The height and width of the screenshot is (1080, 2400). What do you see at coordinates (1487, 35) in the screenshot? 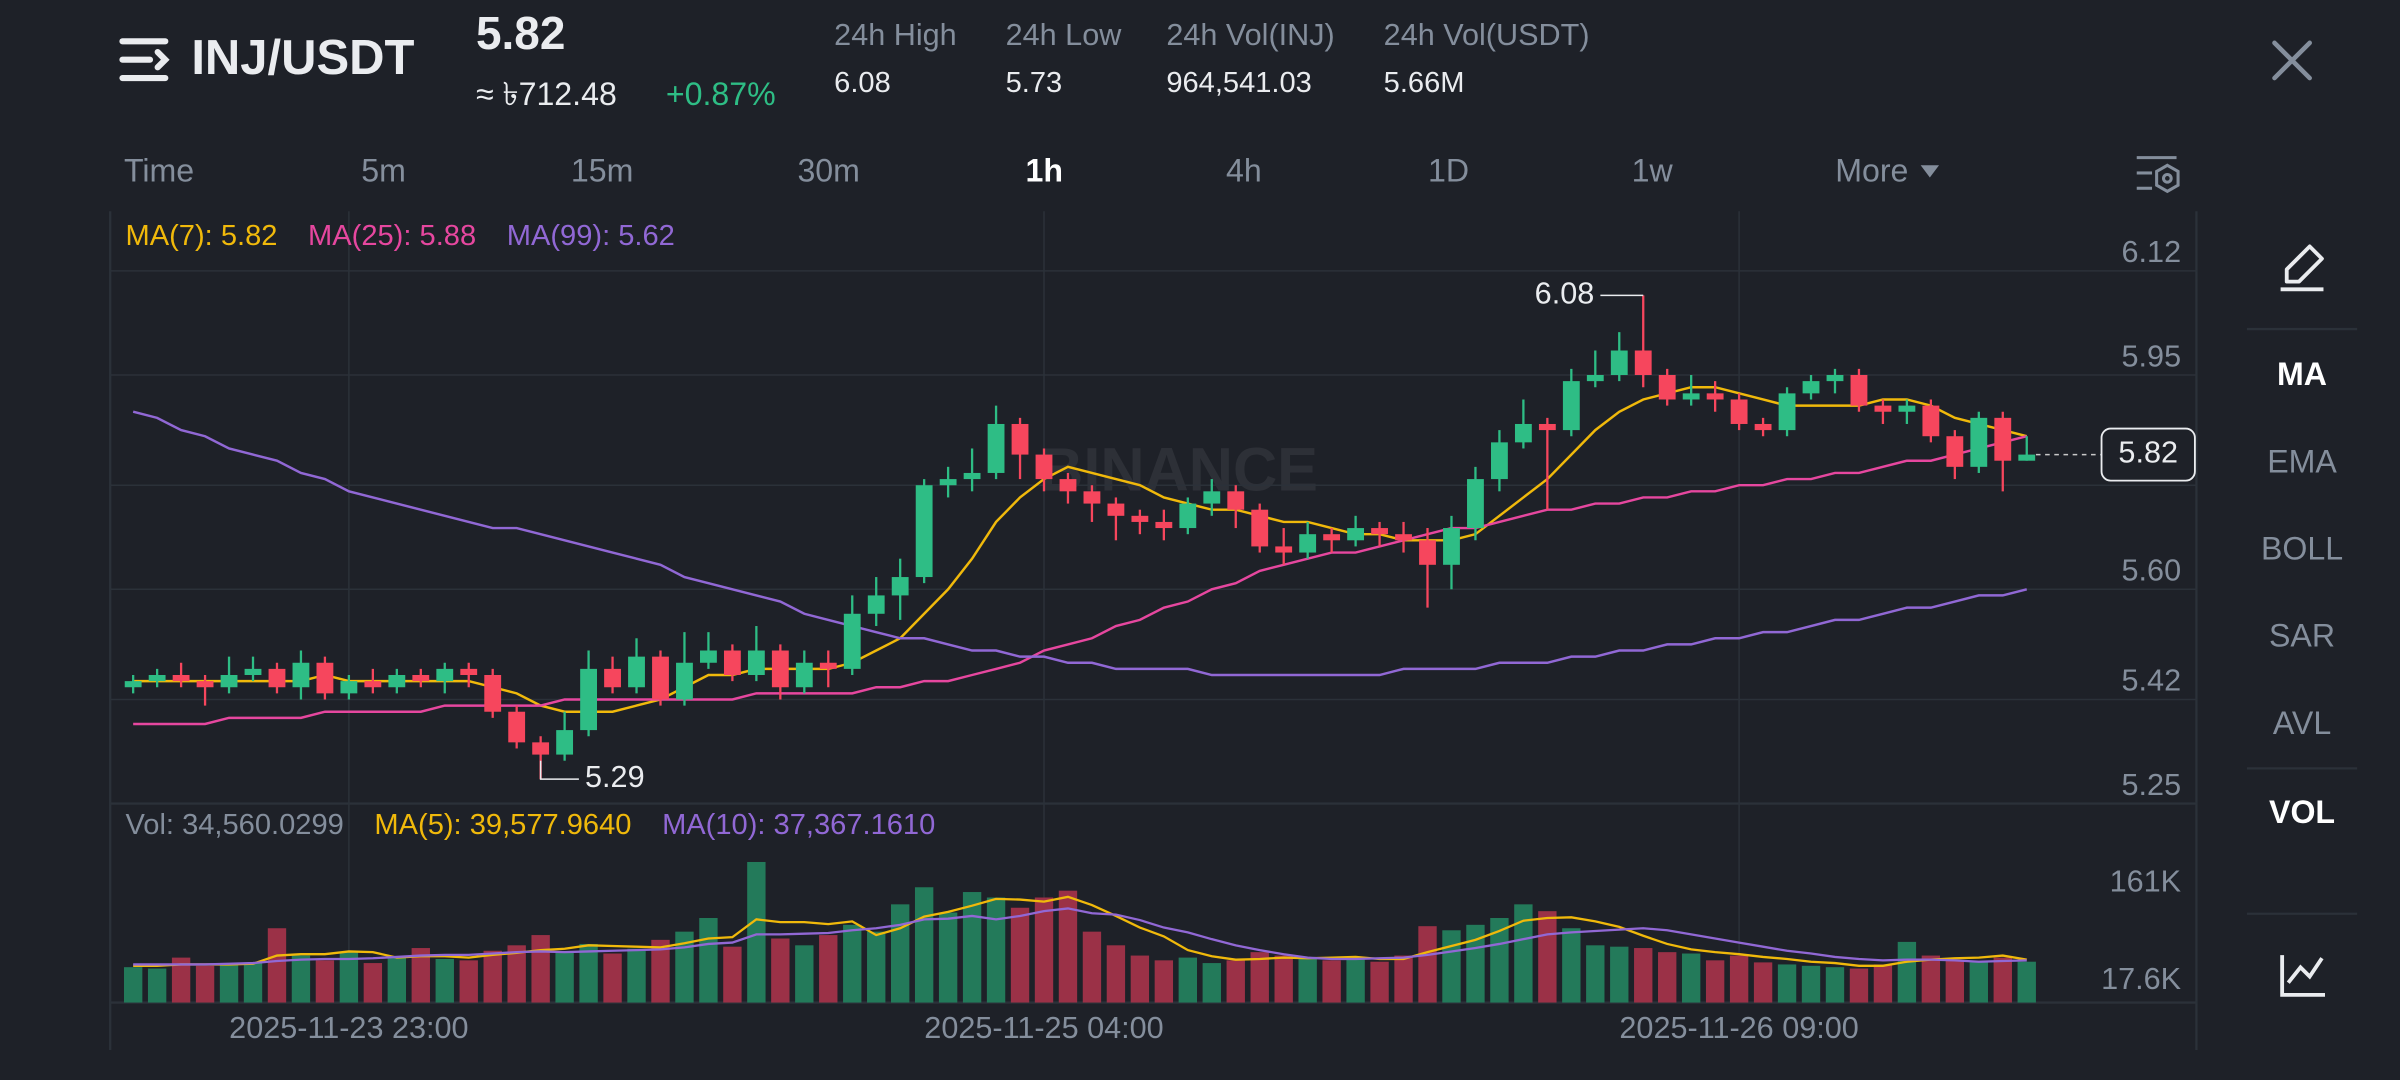
I see `stat-label: 24h Vol(USDT)` at bounding box center [1487, 35].